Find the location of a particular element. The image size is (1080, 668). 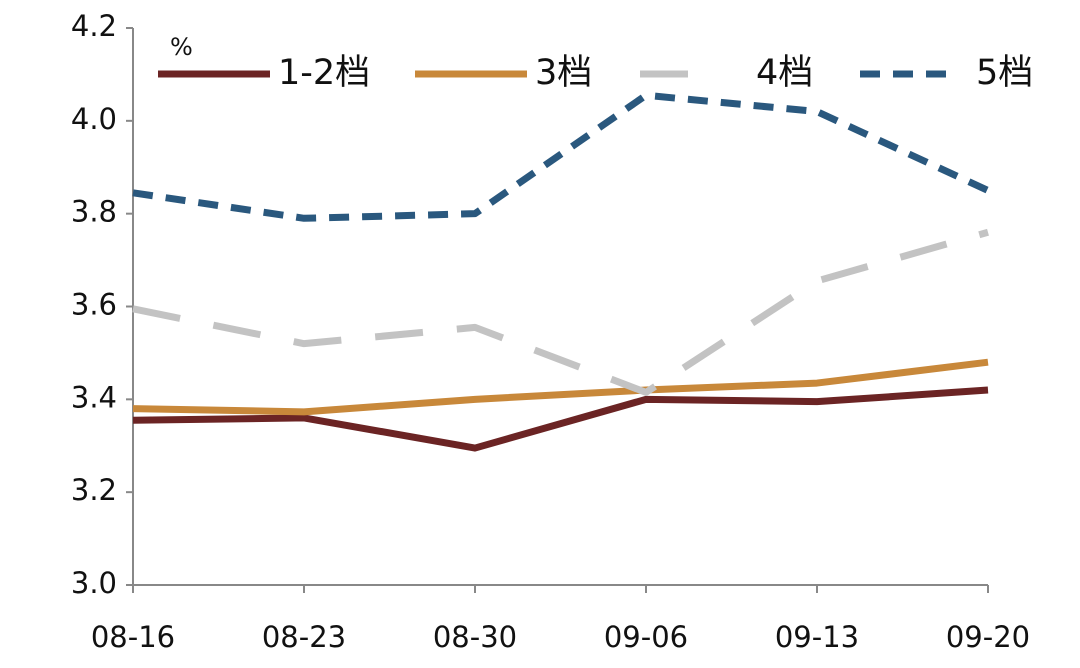

x-tick-label: 09-13 is located at coordinates (817, 637).